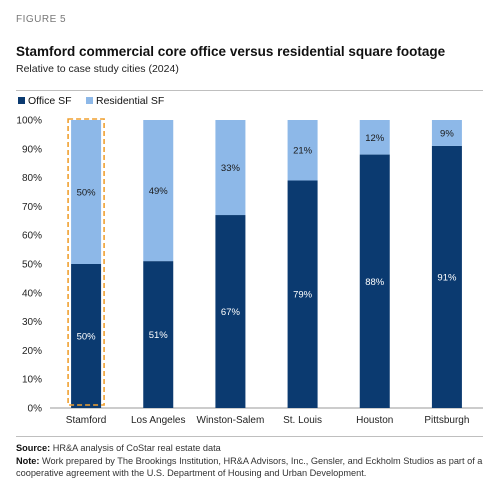 The height and width of the screenshot is (500, 499). What do you see at coordinates (231, 420) in the screenshot?
I see `x-tick-label: Winston-Salem` at bounding box center [231, 420].